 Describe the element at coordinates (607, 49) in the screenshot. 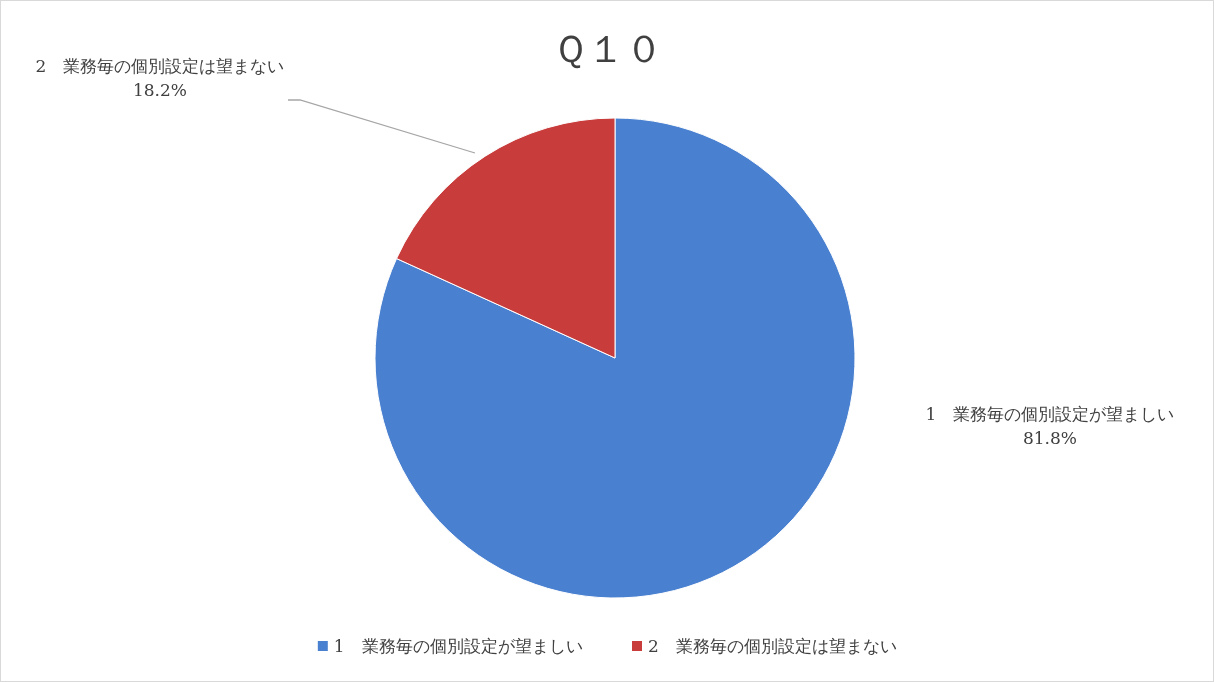

I see `chart-title: Ｑ１０` at that location.